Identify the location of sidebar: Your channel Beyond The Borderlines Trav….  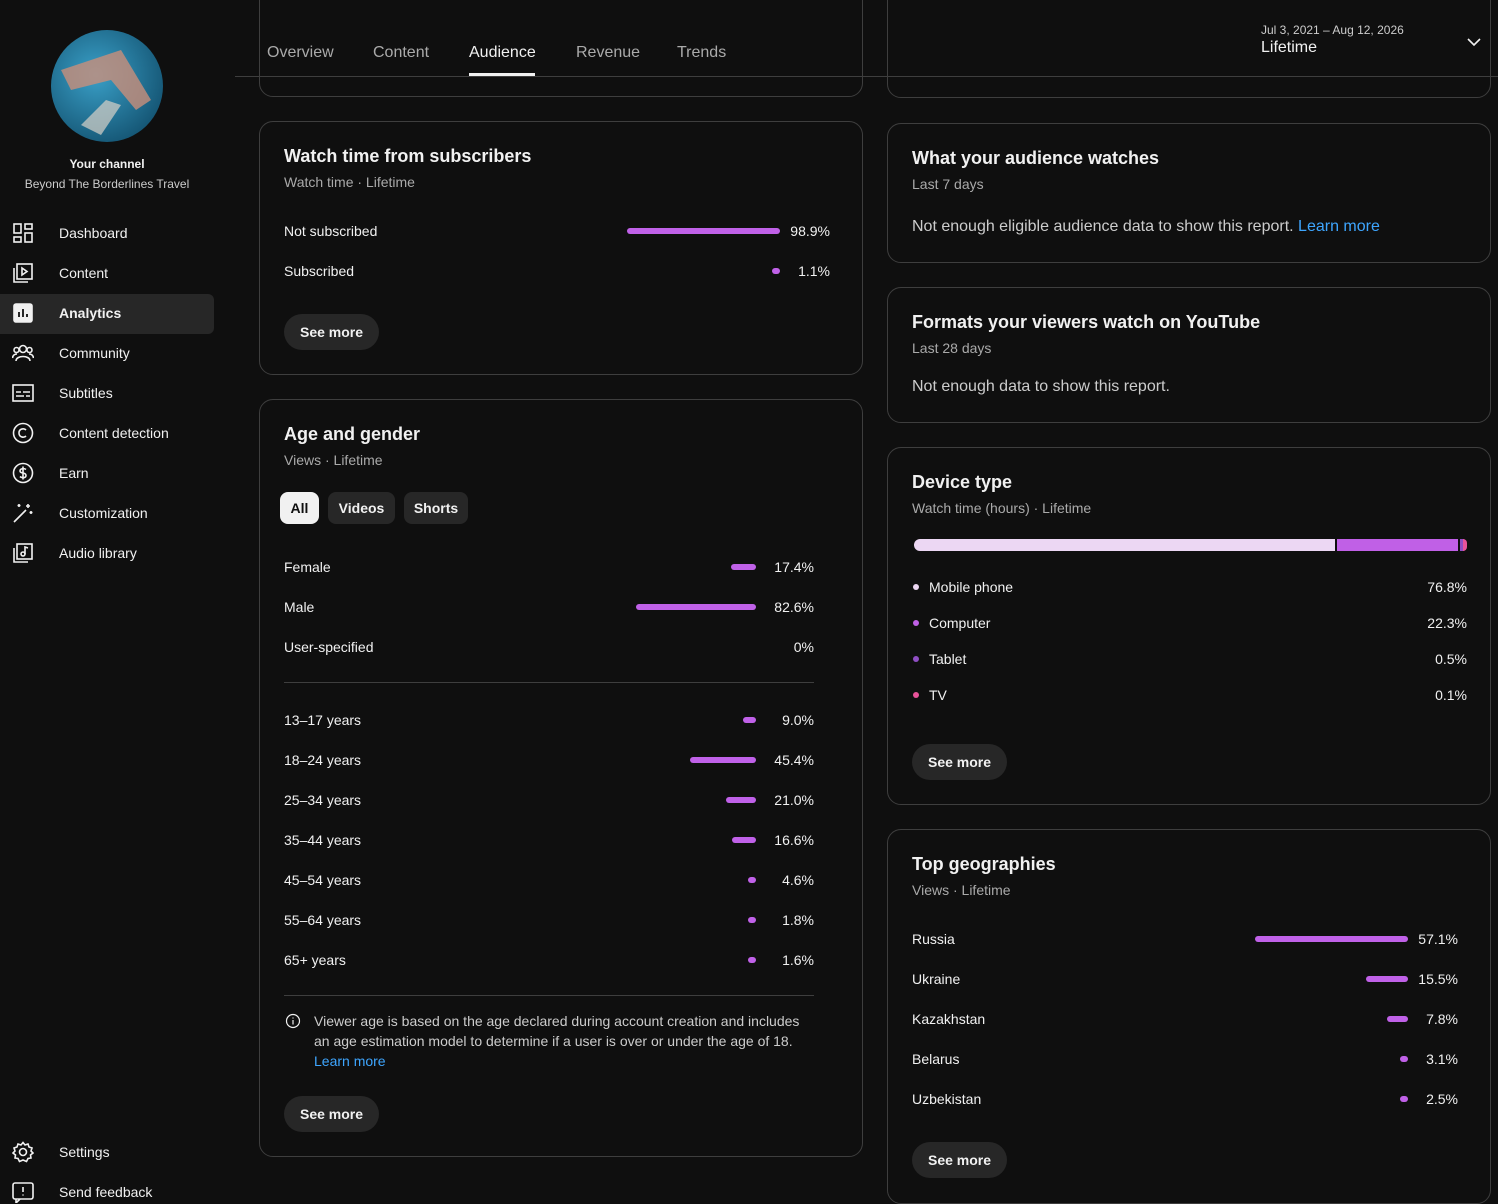
(107, 602).